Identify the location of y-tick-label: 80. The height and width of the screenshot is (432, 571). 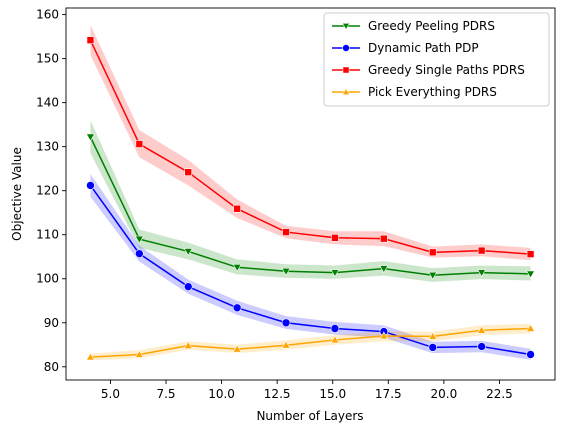
(51, 367).